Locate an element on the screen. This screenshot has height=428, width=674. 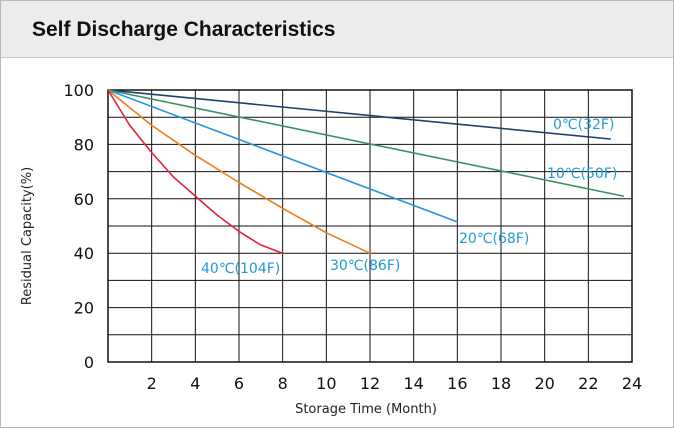
x-tick-label: 14 is located at coordinates (413, 383).